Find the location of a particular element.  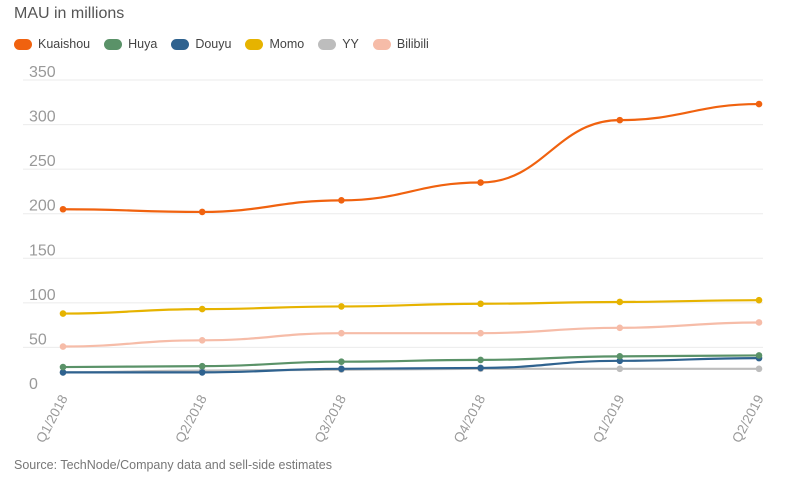

legend-label: Douyu is located at coordinates (213, 44).